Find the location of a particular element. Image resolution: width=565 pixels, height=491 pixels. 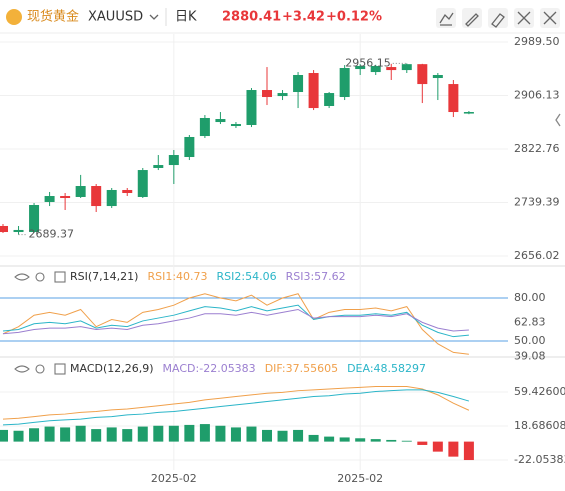

legend-entry: MACD(12,26,9) is located at coordinates (112, 368).